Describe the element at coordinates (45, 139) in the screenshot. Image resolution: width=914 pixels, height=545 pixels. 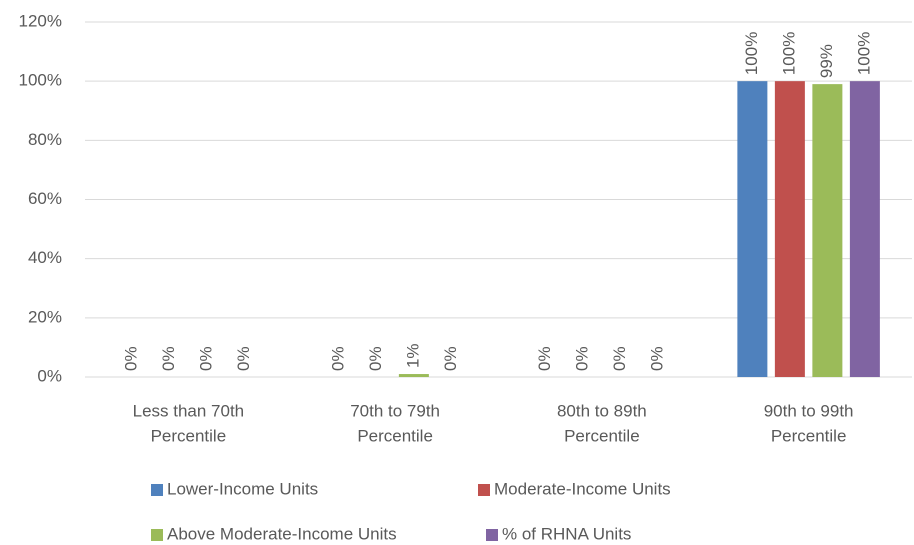
I see `y-tick-label: 80%` at that location.